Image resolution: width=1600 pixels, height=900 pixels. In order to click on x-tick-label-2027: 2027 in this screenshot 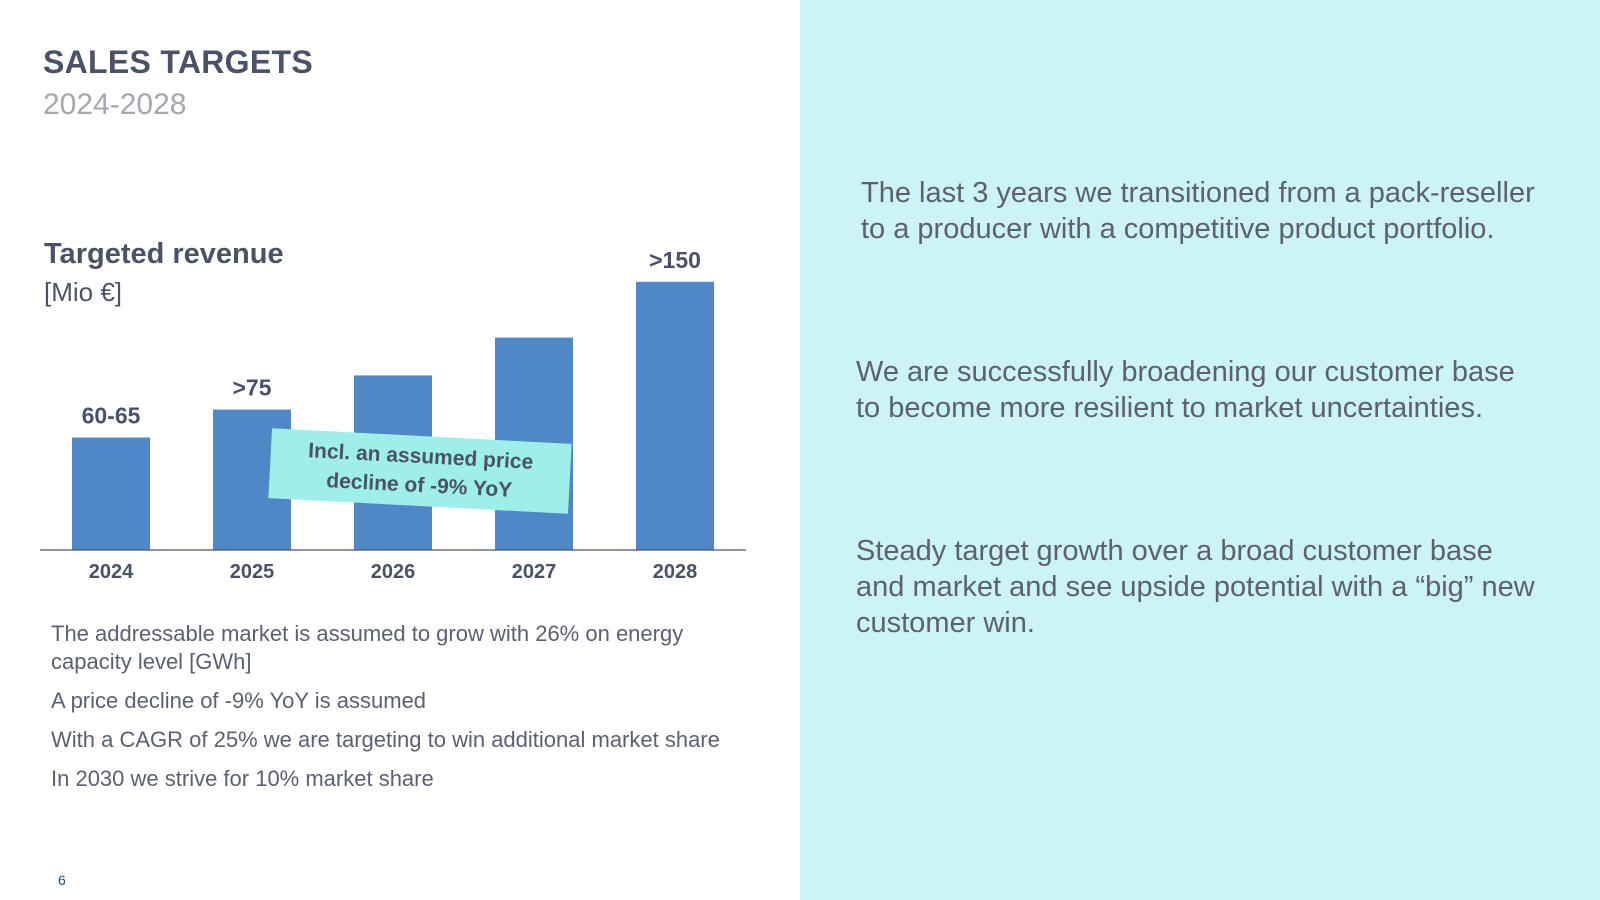, I will do `click(534, 572)`.